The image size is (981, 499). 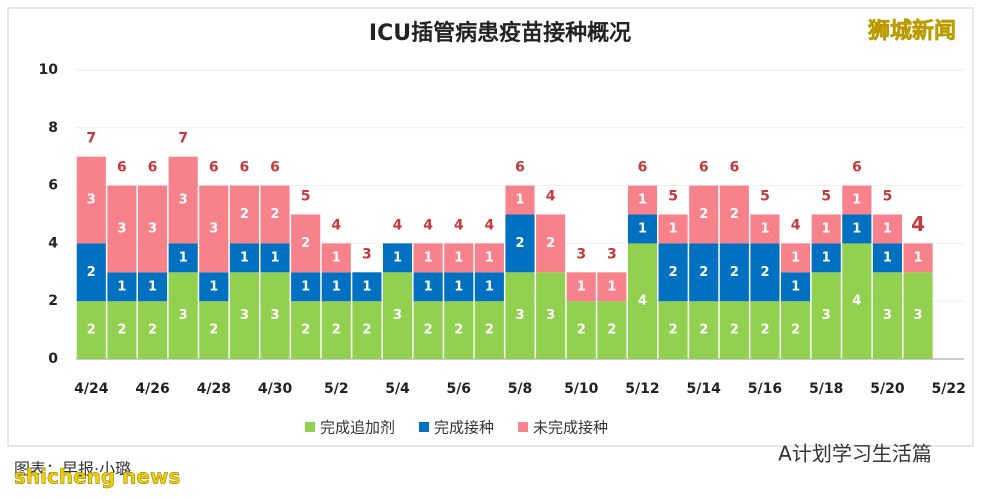 What do you see at coordinates (520, 389) in the screenshot?
I see `x-tick-label: 5/8` at bounding box center [520, 389].